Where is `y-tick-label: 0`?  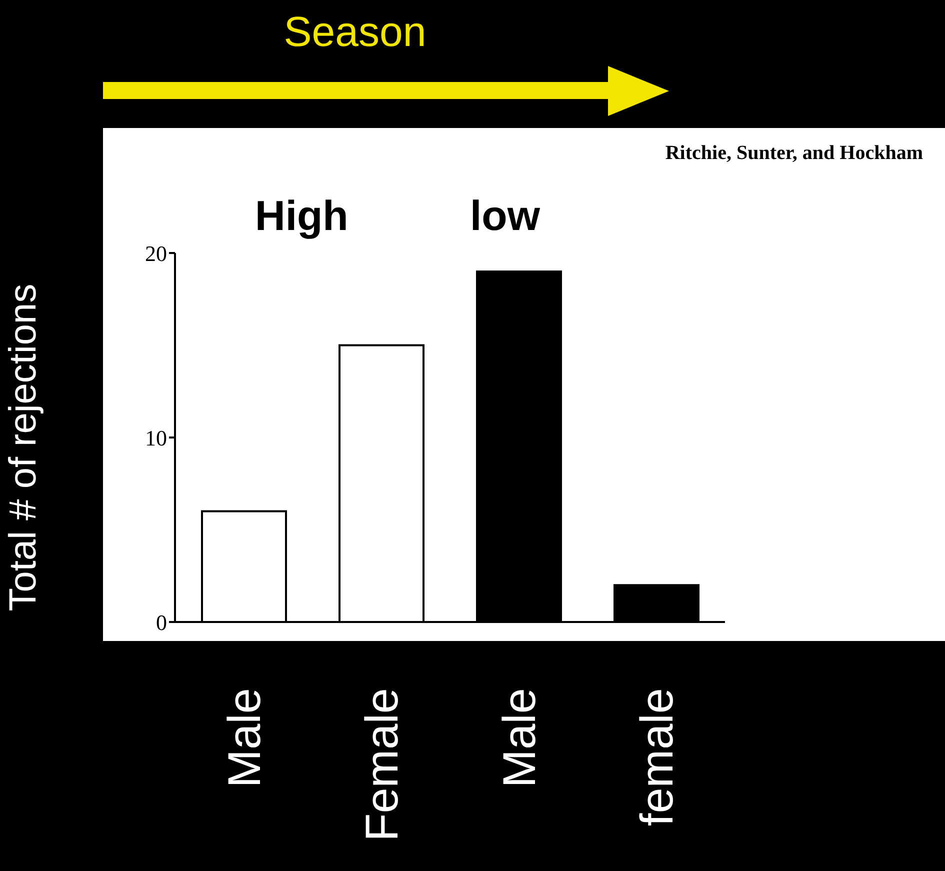 y-tick-label: 0 is located at coordinates (161, 622).